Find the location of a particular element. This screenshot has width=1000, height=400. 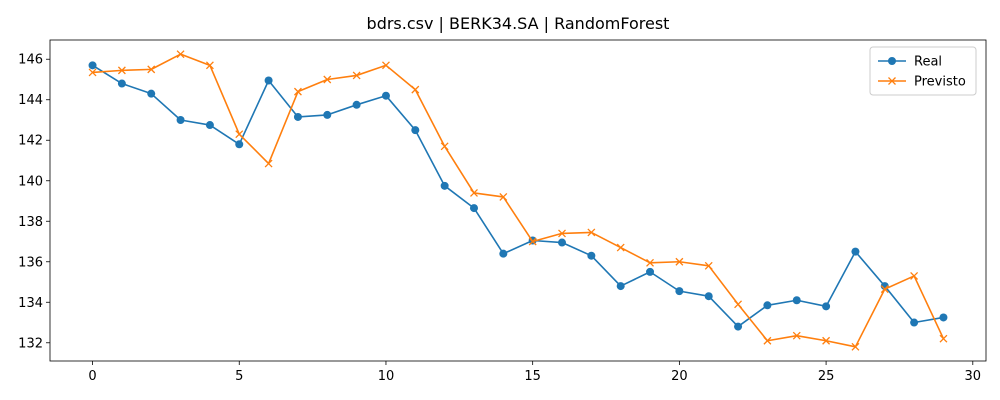

legend-label: Real is located at coordinates (928, 62).